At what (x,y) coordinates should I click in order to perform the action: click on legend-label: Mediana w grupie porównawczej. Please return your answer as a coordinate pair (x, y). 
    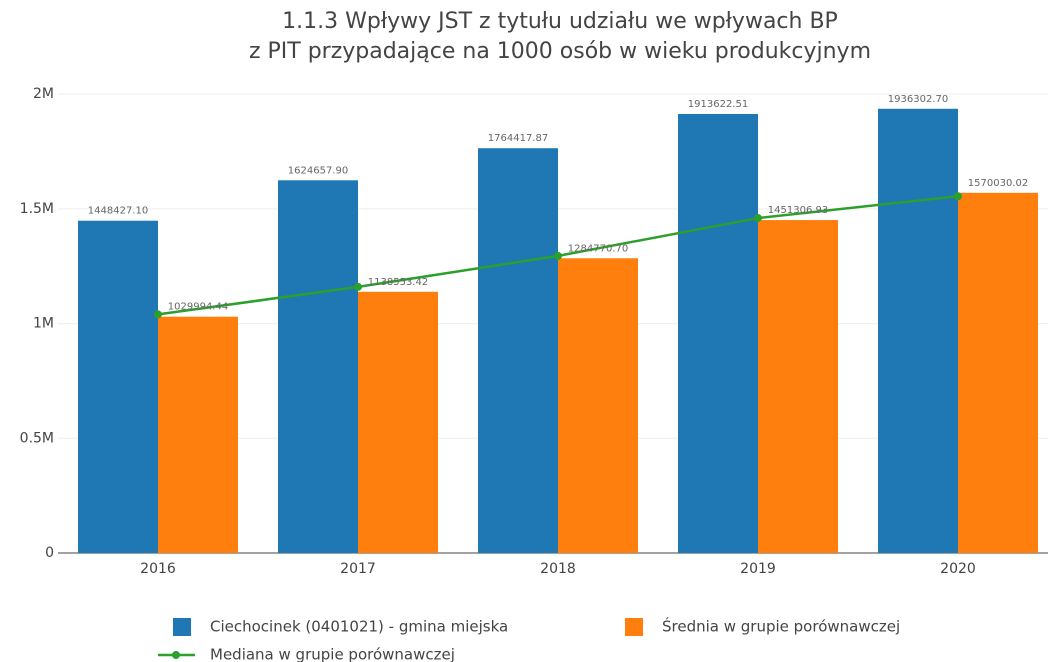
    Looking at the image, I should click on (332, 654).